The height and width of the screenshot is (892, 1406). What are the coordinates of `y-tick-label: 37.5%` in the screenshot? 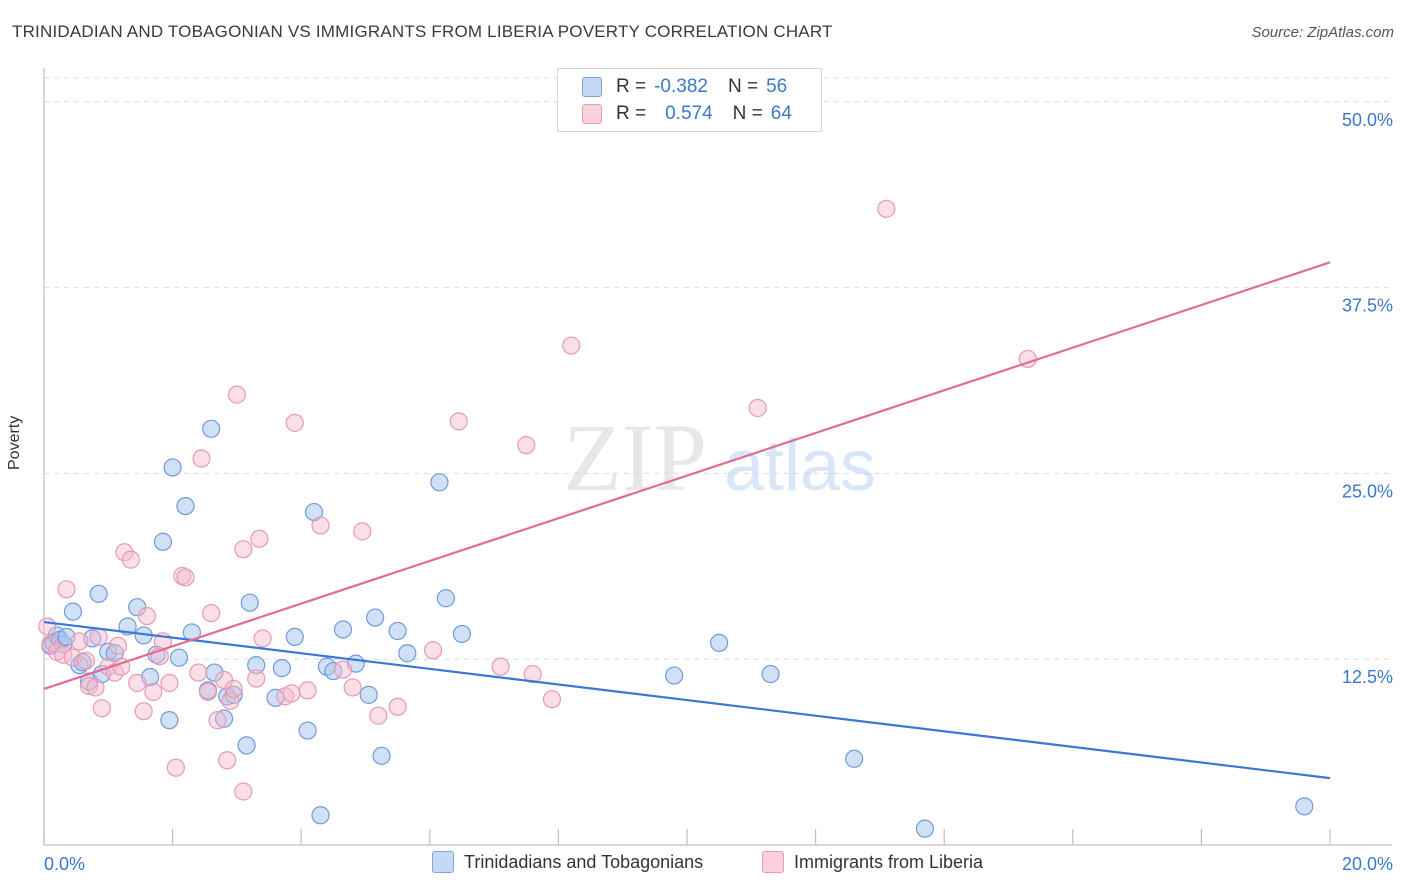 It's located at (1367, 306).